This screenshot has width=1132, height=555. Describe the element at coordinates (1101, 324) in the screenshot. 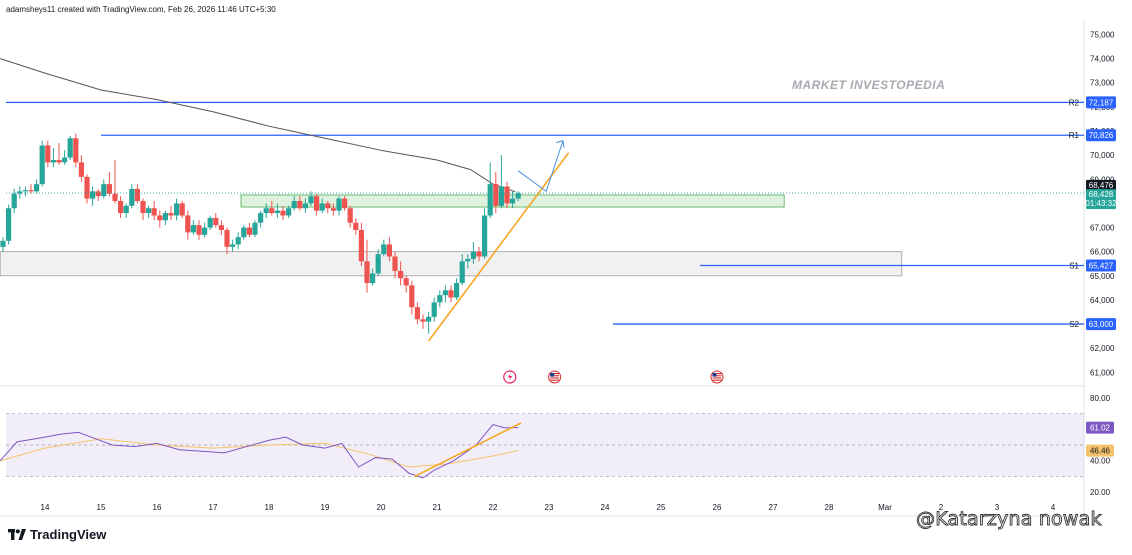

I see `level-tag-s2` at that location.